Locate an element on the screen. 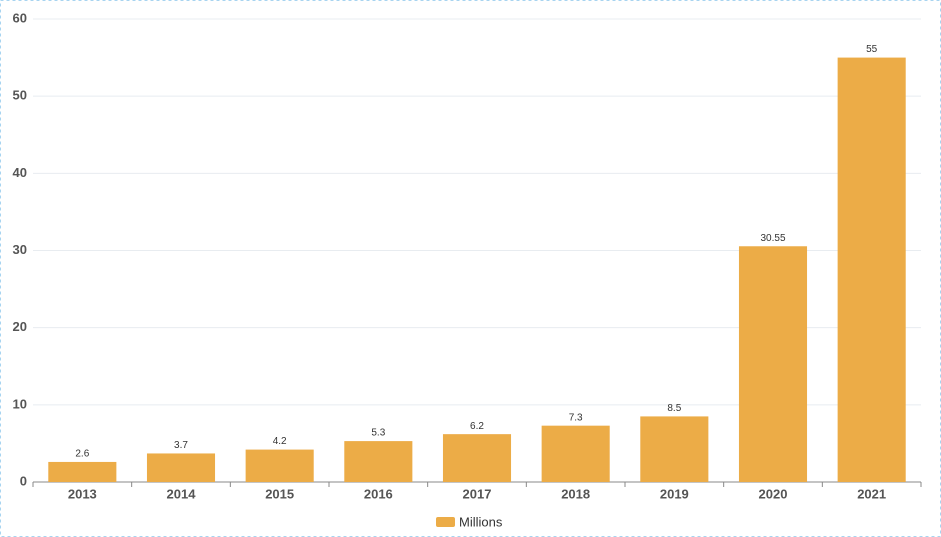 The image size is (941, 537). x-tick-label: 2014 is located at coordinates (182, 493).